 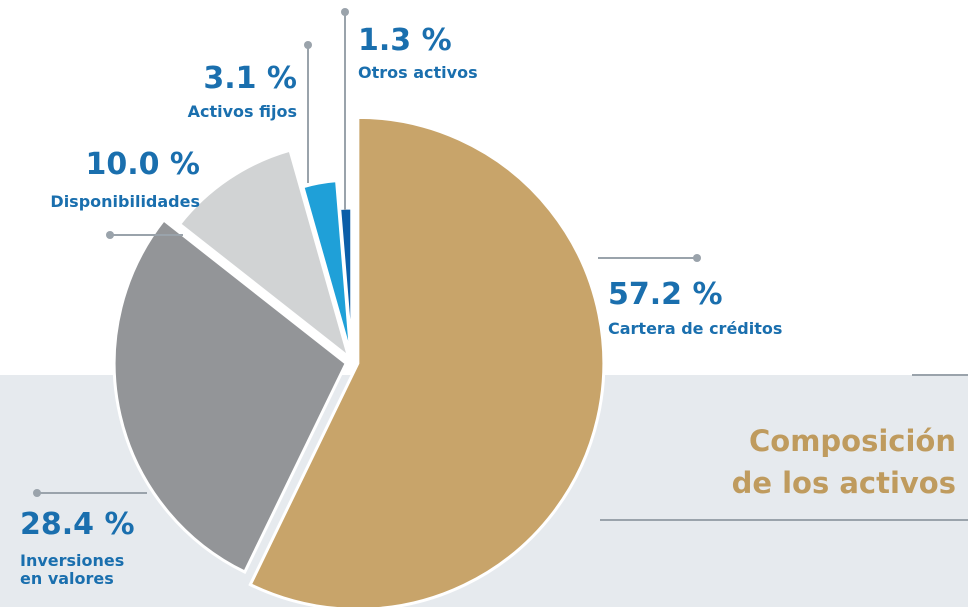 I want to click on value-label: 3.1 %, so click(x=250, y=78).